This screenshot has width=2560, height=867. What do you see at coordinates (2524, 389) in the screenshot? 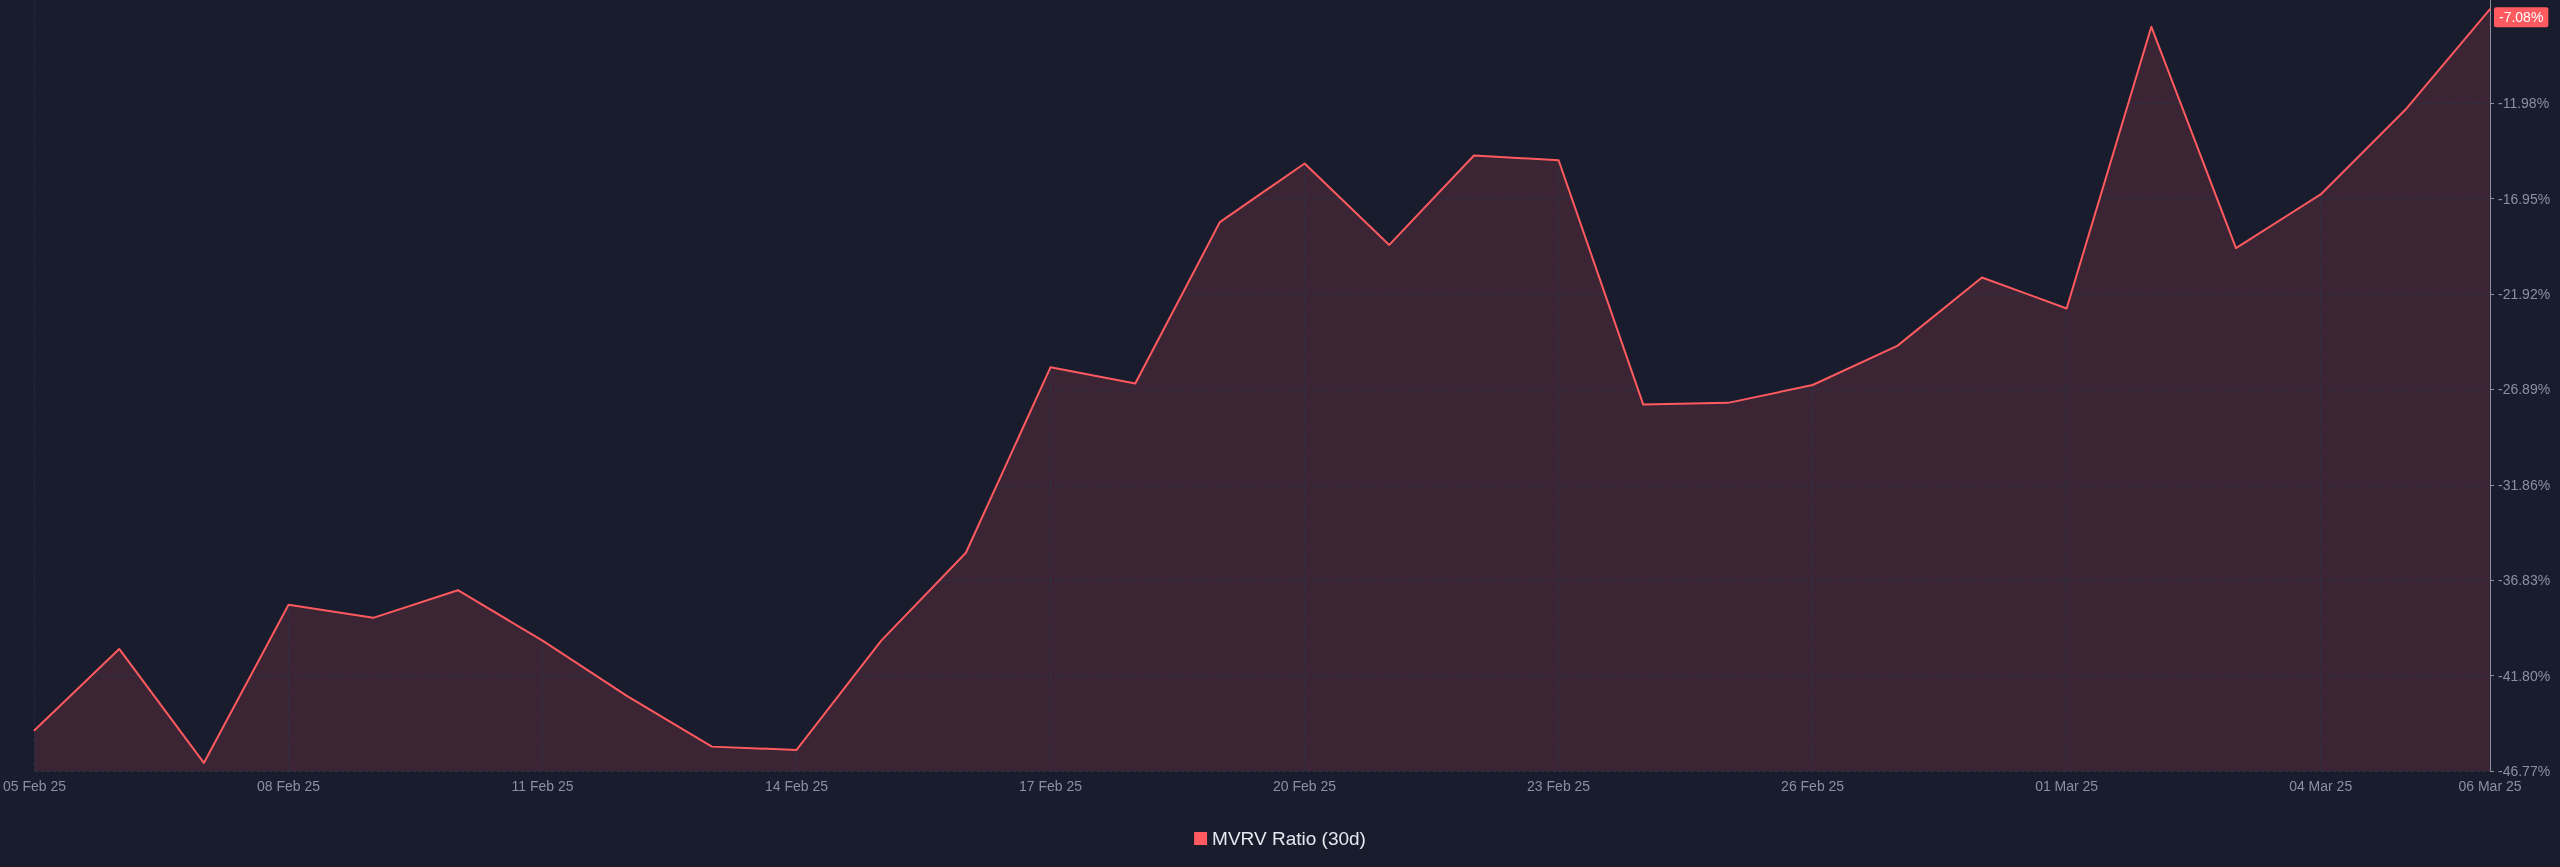
I see `y-tick-label: -26.89%` at bounding box center [2524, 389].